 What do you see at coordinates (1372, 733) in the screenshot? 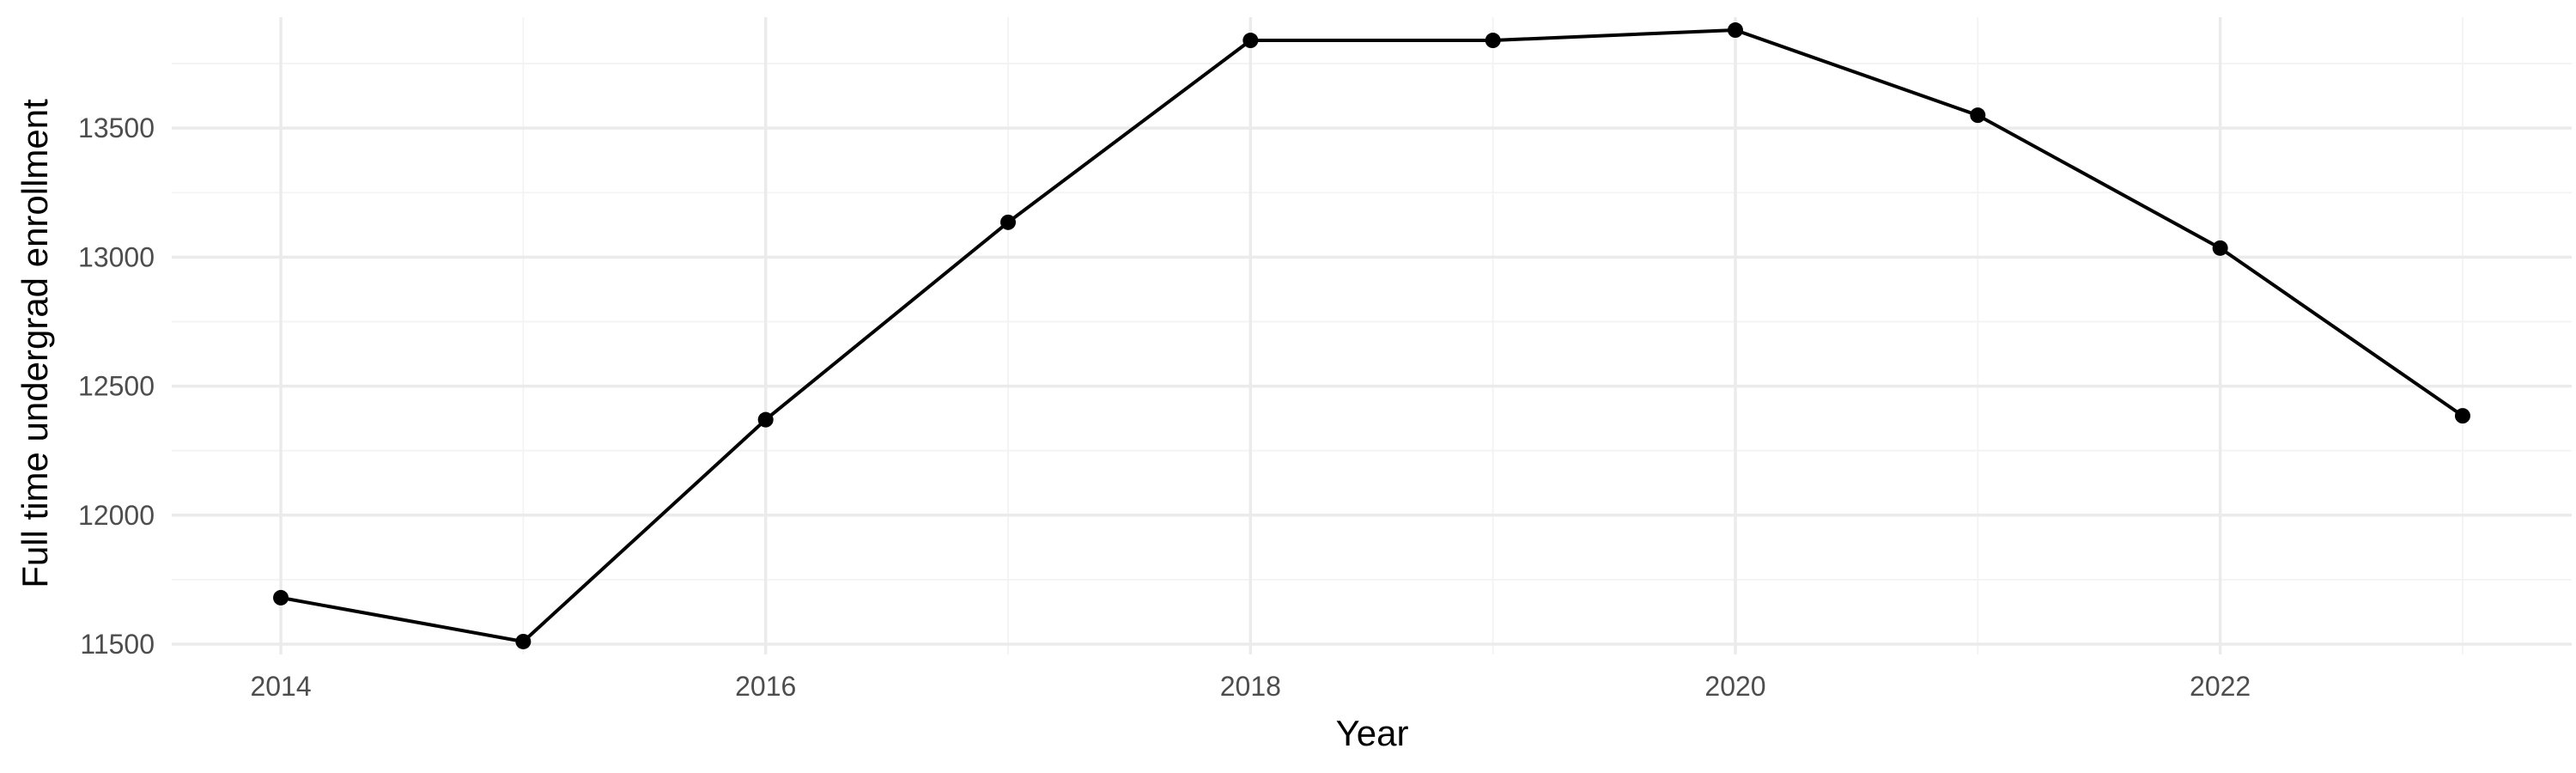
I see `x-axis-title: Year` at bounding box center [1372, 733].